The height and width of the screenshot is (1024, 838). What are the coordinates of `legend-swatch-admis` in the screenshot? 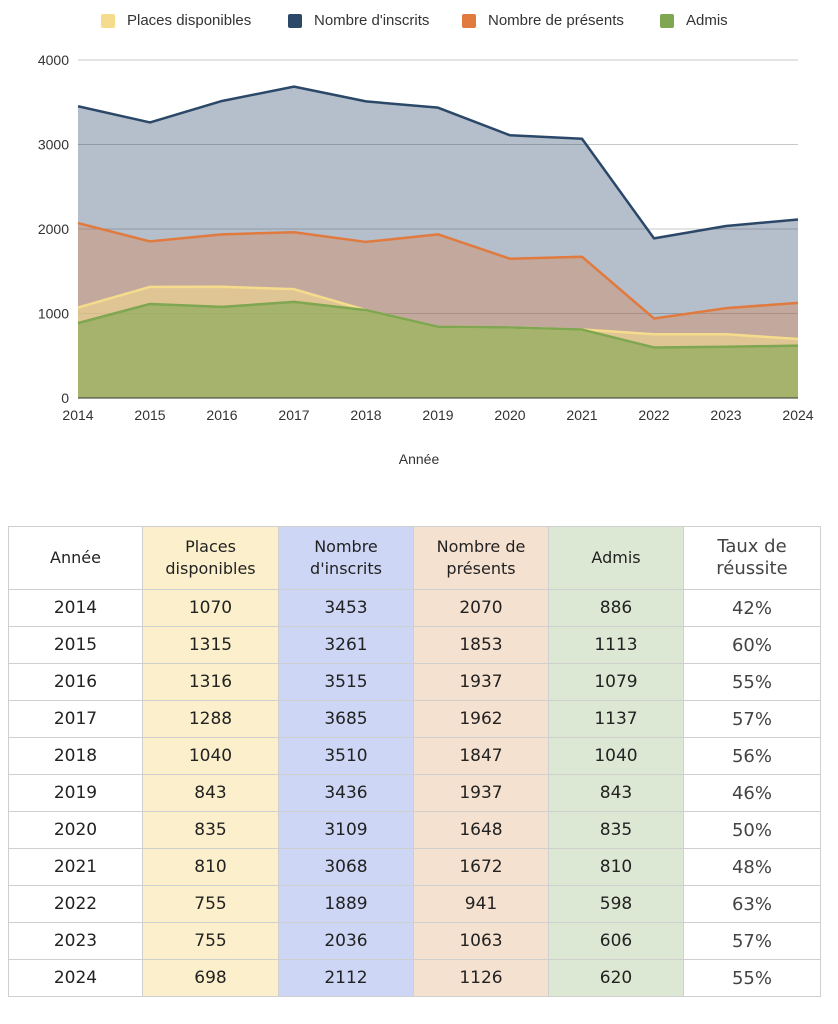 It's located at (667, 20).